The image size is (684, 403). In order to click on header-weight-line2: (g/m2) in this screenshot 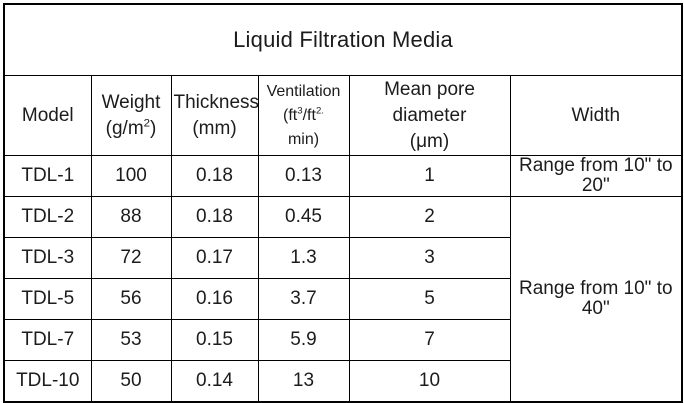, I will do `click(131, 128)`.